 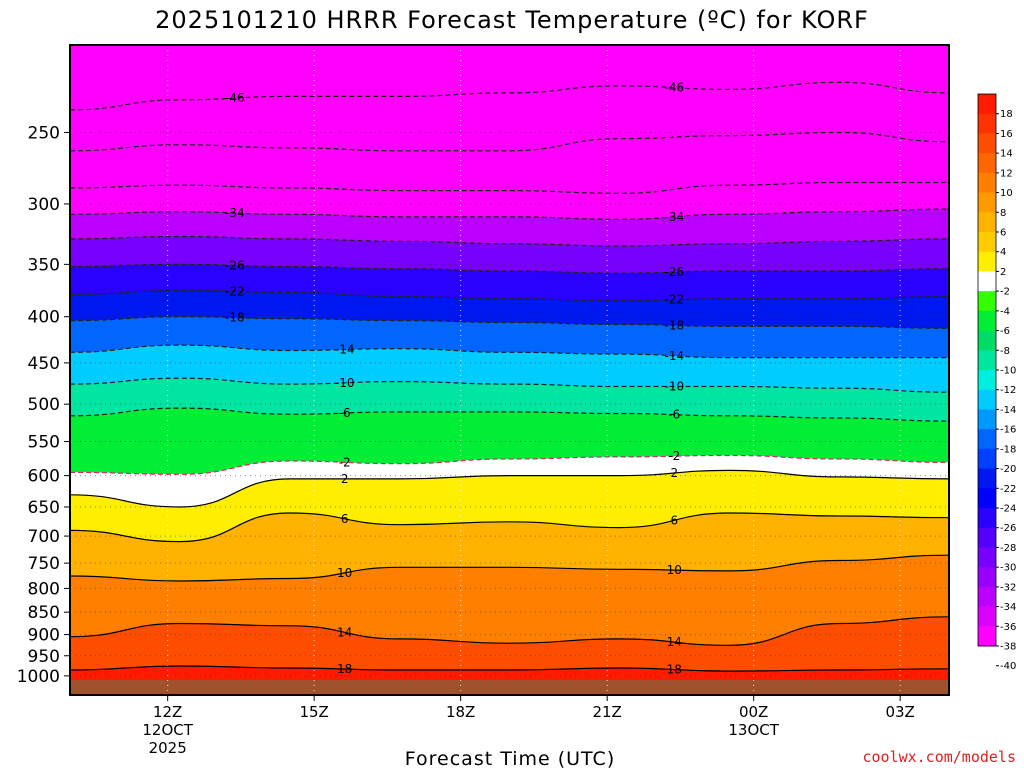 I want to click on contour-label--6: -6, so click(x=674, y=415).